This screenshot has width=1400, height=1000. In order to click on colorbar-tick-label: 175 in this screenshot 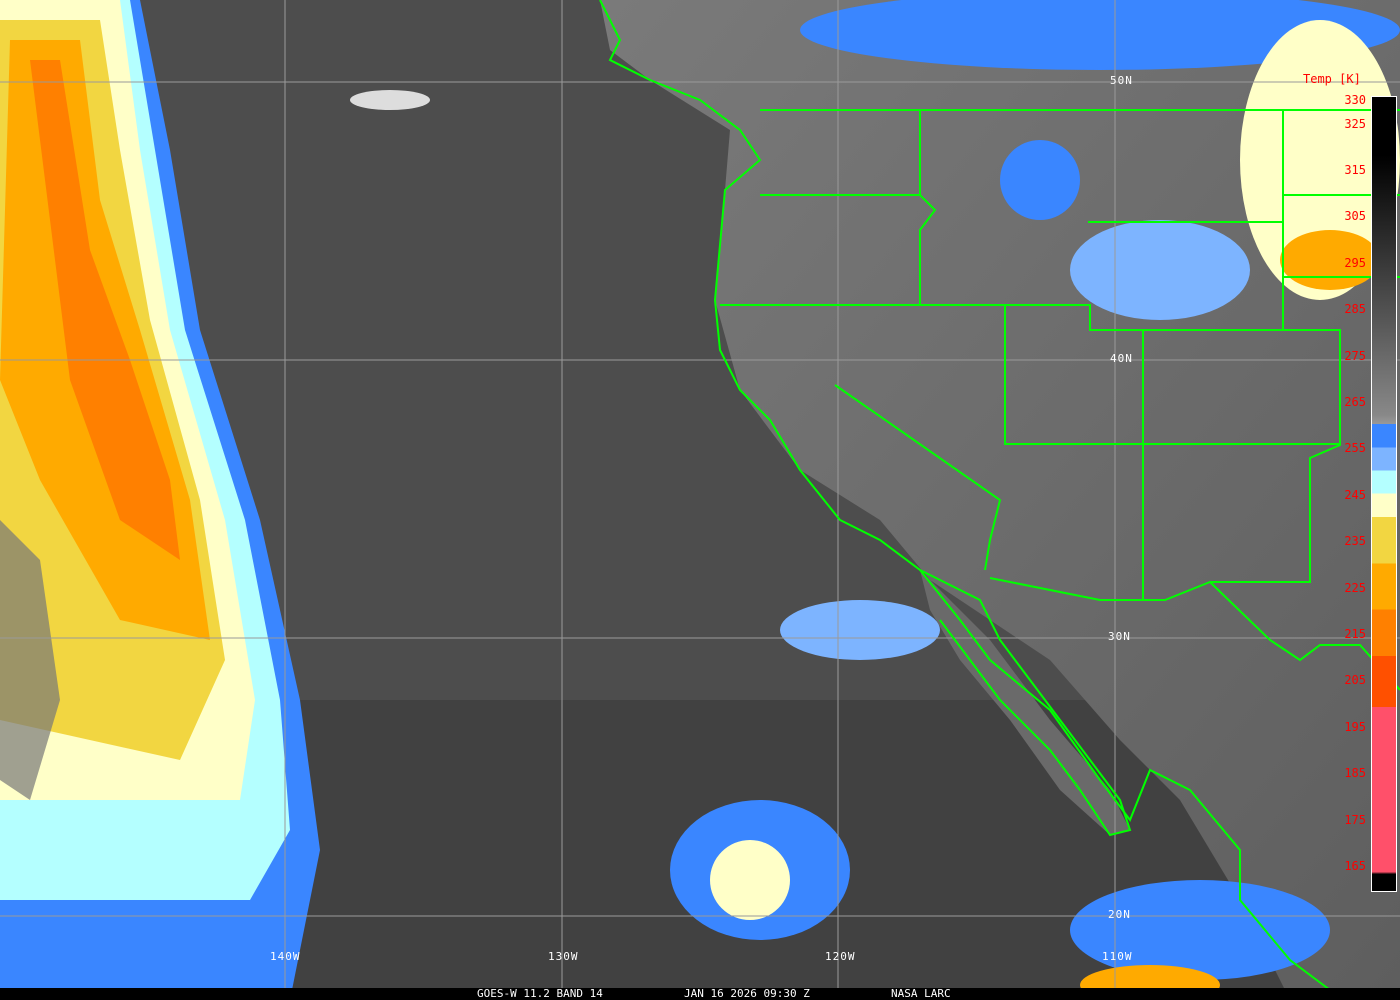, I will do `click(1355, 819)`.